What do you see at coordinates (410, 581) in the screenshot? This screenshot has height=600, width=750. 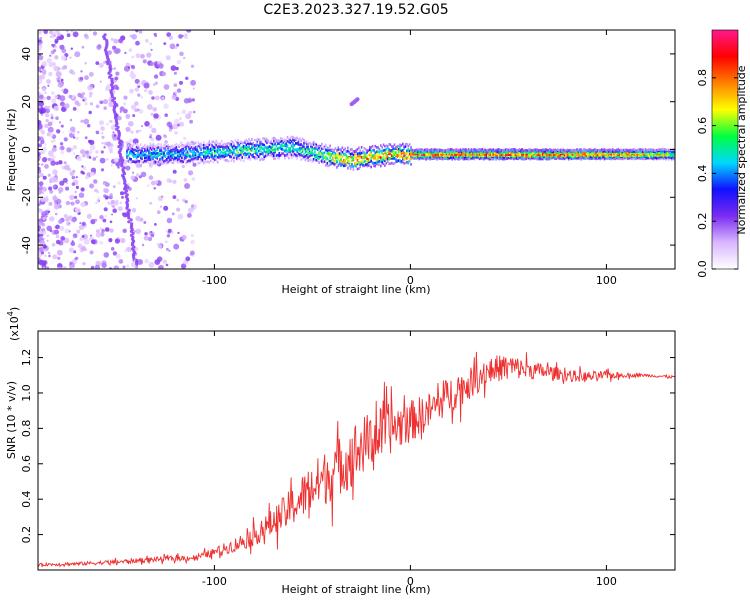 I see `x-tick-label: 0` at bounding box center [410, 581].